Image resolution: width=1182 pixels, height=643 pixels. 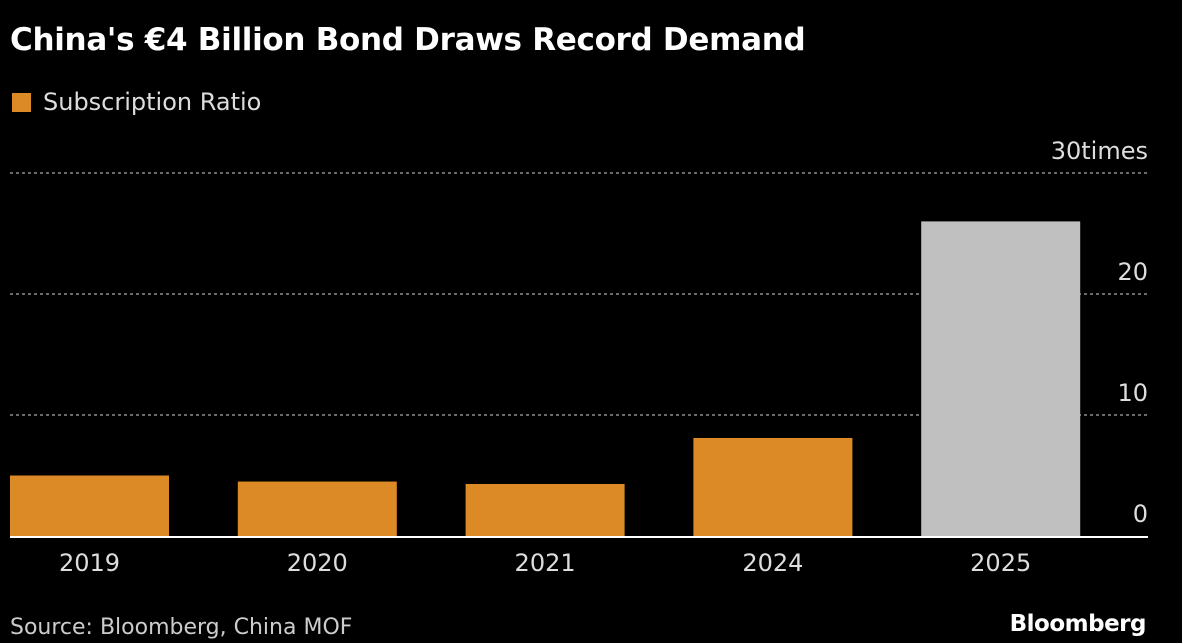 I want to click on y-tick-label: 20, so click(x=1132, y=272).